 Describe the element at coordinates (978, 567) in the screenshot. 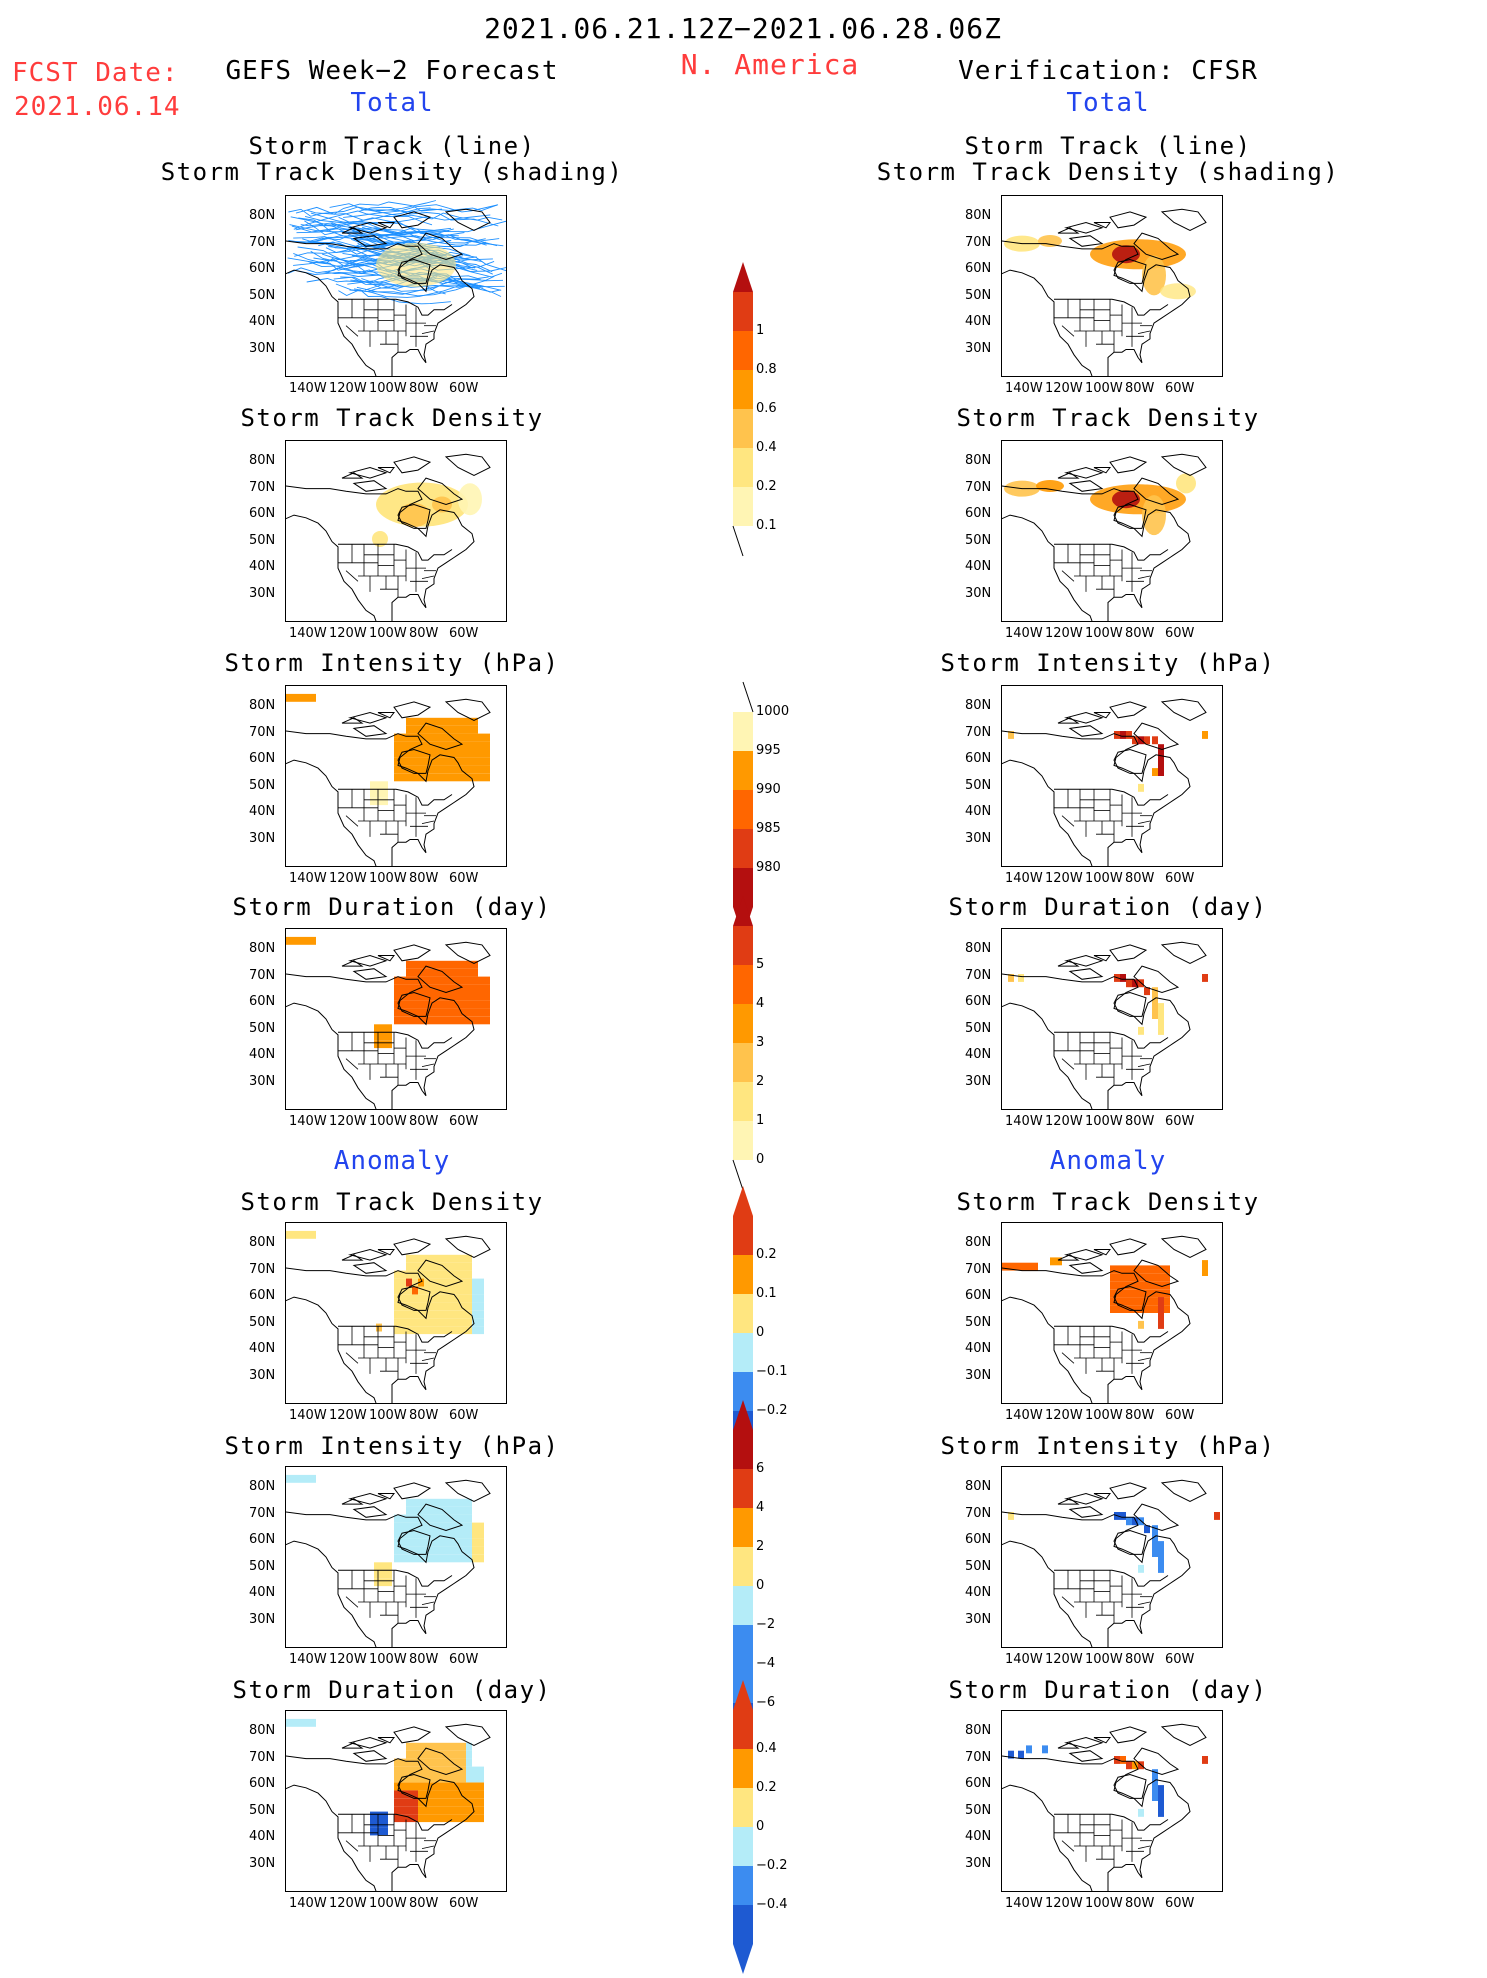

I see `lat-tick-label: 40N` at that location.